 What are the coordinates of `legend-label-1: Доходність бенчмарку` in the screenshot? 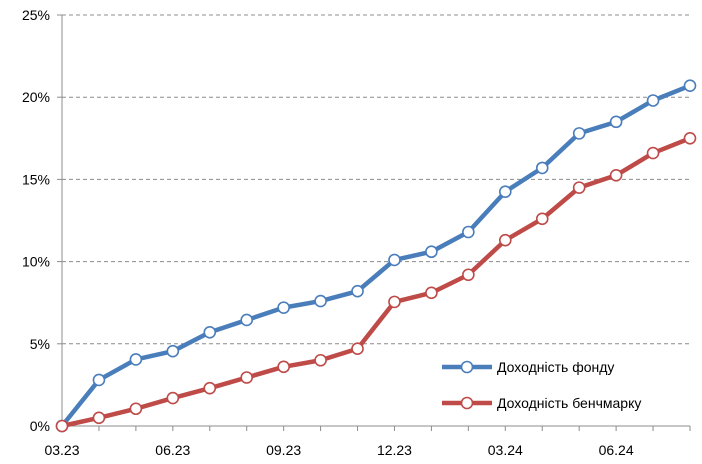 It's located at (569, 403).